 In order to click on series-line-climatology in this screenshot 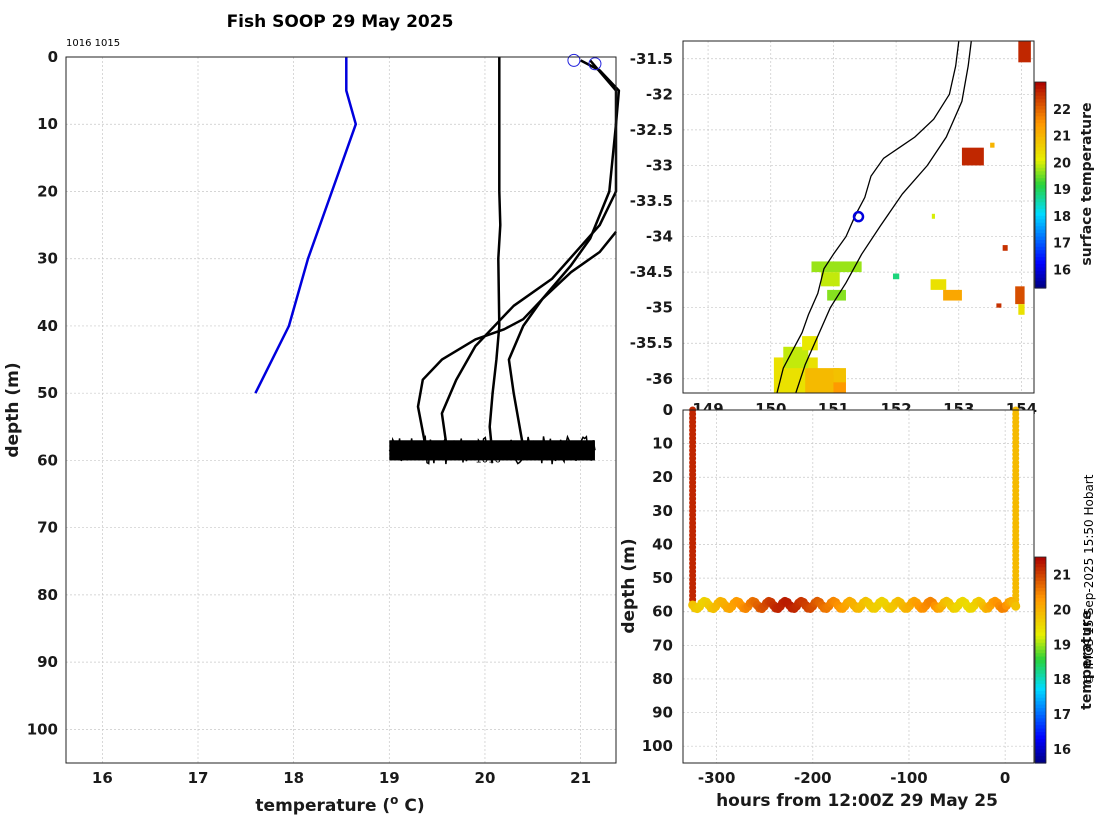, I will do `click(306, 225)`.